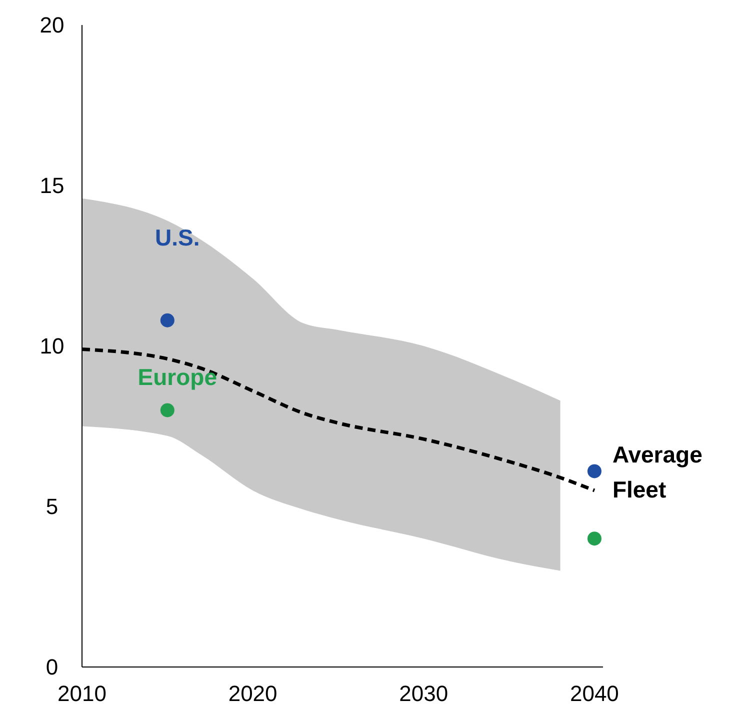  What do you see at coordinates (52, 185) in the screenshot?
I see `y-tick-label: 15` at bounding box center [52, 185].